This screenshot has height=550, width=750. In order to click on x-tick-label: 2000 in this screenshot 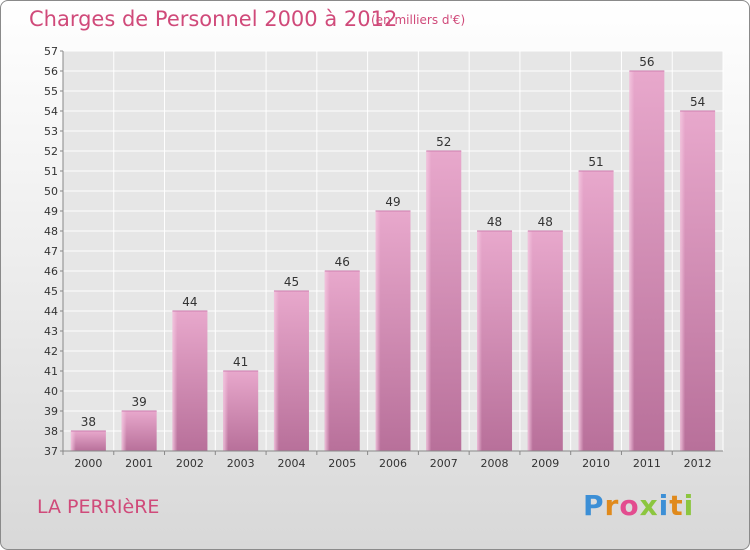, I will do `click(88, 463)`.